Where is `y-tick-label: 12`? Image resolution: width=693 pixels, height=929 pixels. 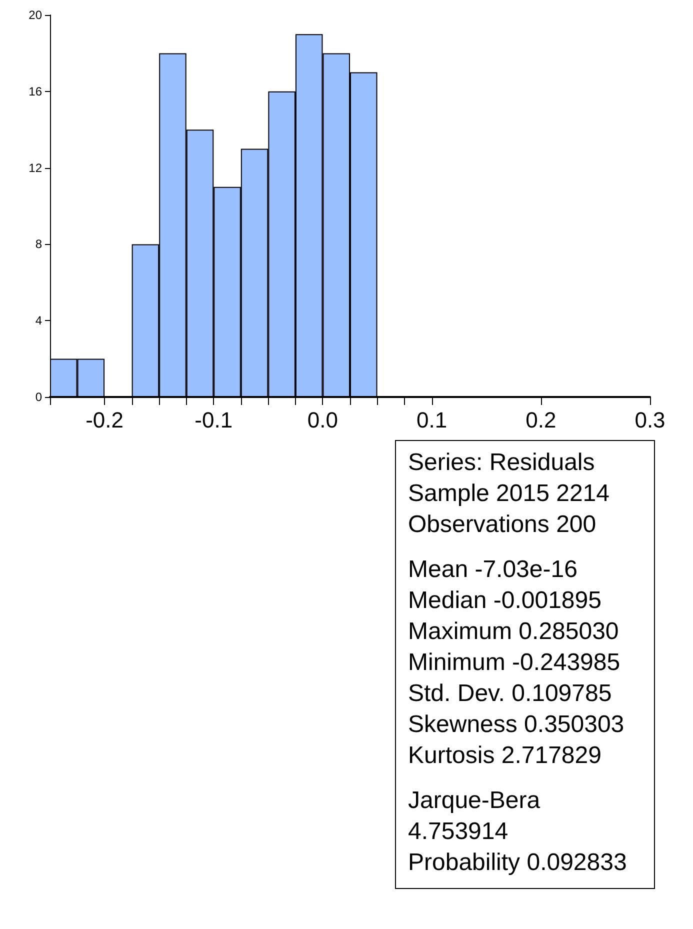 y-tick-label: 12 is located at coordinates (35, 167).